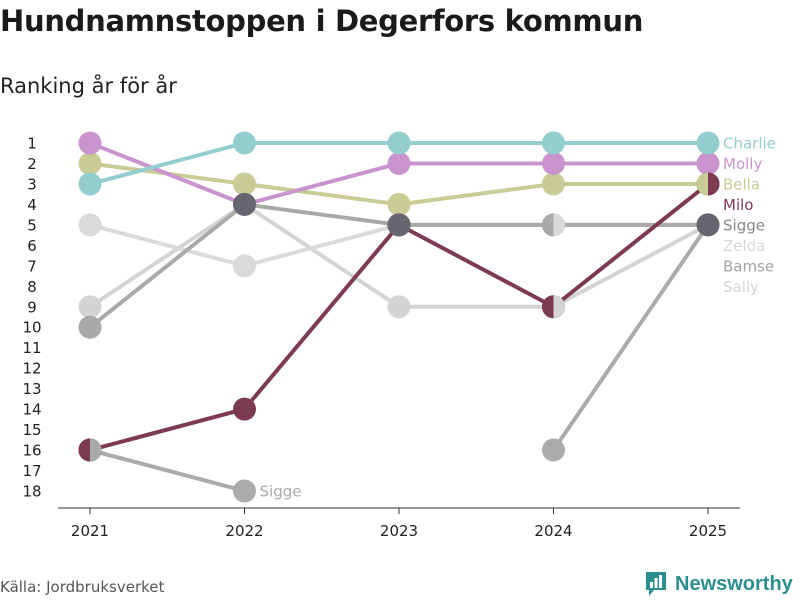  I want to click on y-tick-label: 4, so click(32, 205).